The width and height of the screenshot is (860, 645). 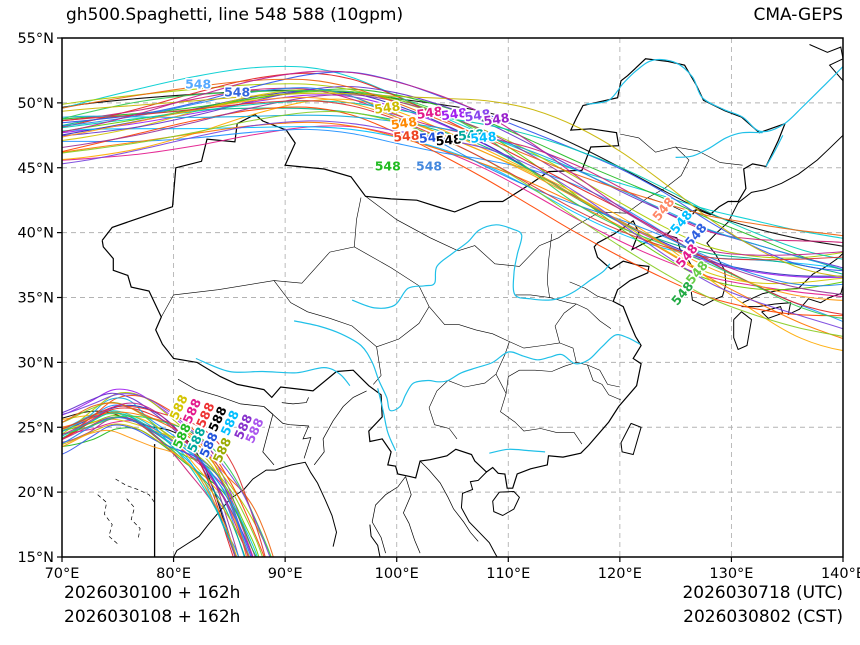 I want to click on y-tick-label: 35°N, so click(x=35, y=299).